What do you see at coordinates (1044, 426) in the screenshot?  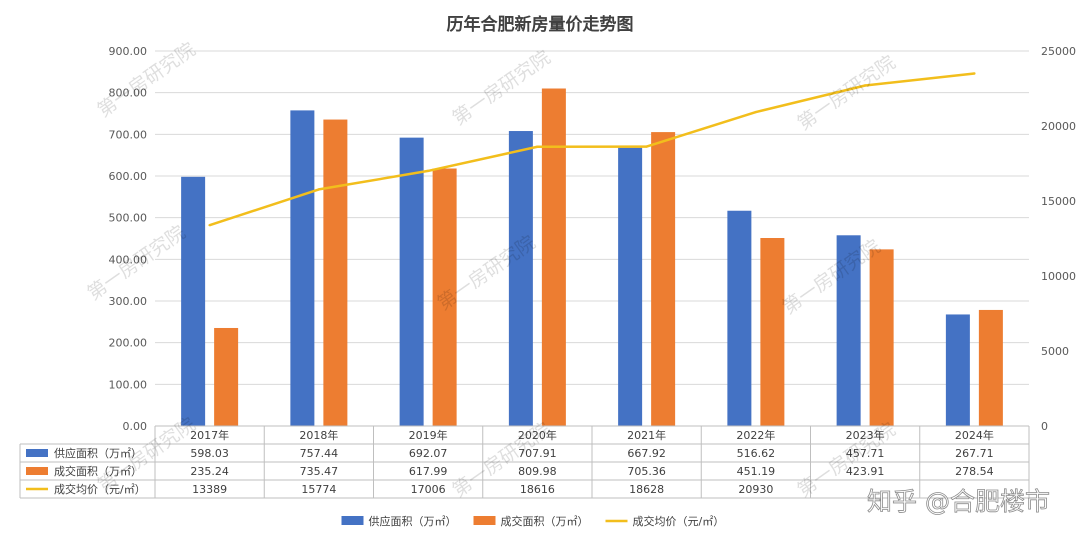 I see `y-right-tick-label: 0` at bounding box center [1044, 426].